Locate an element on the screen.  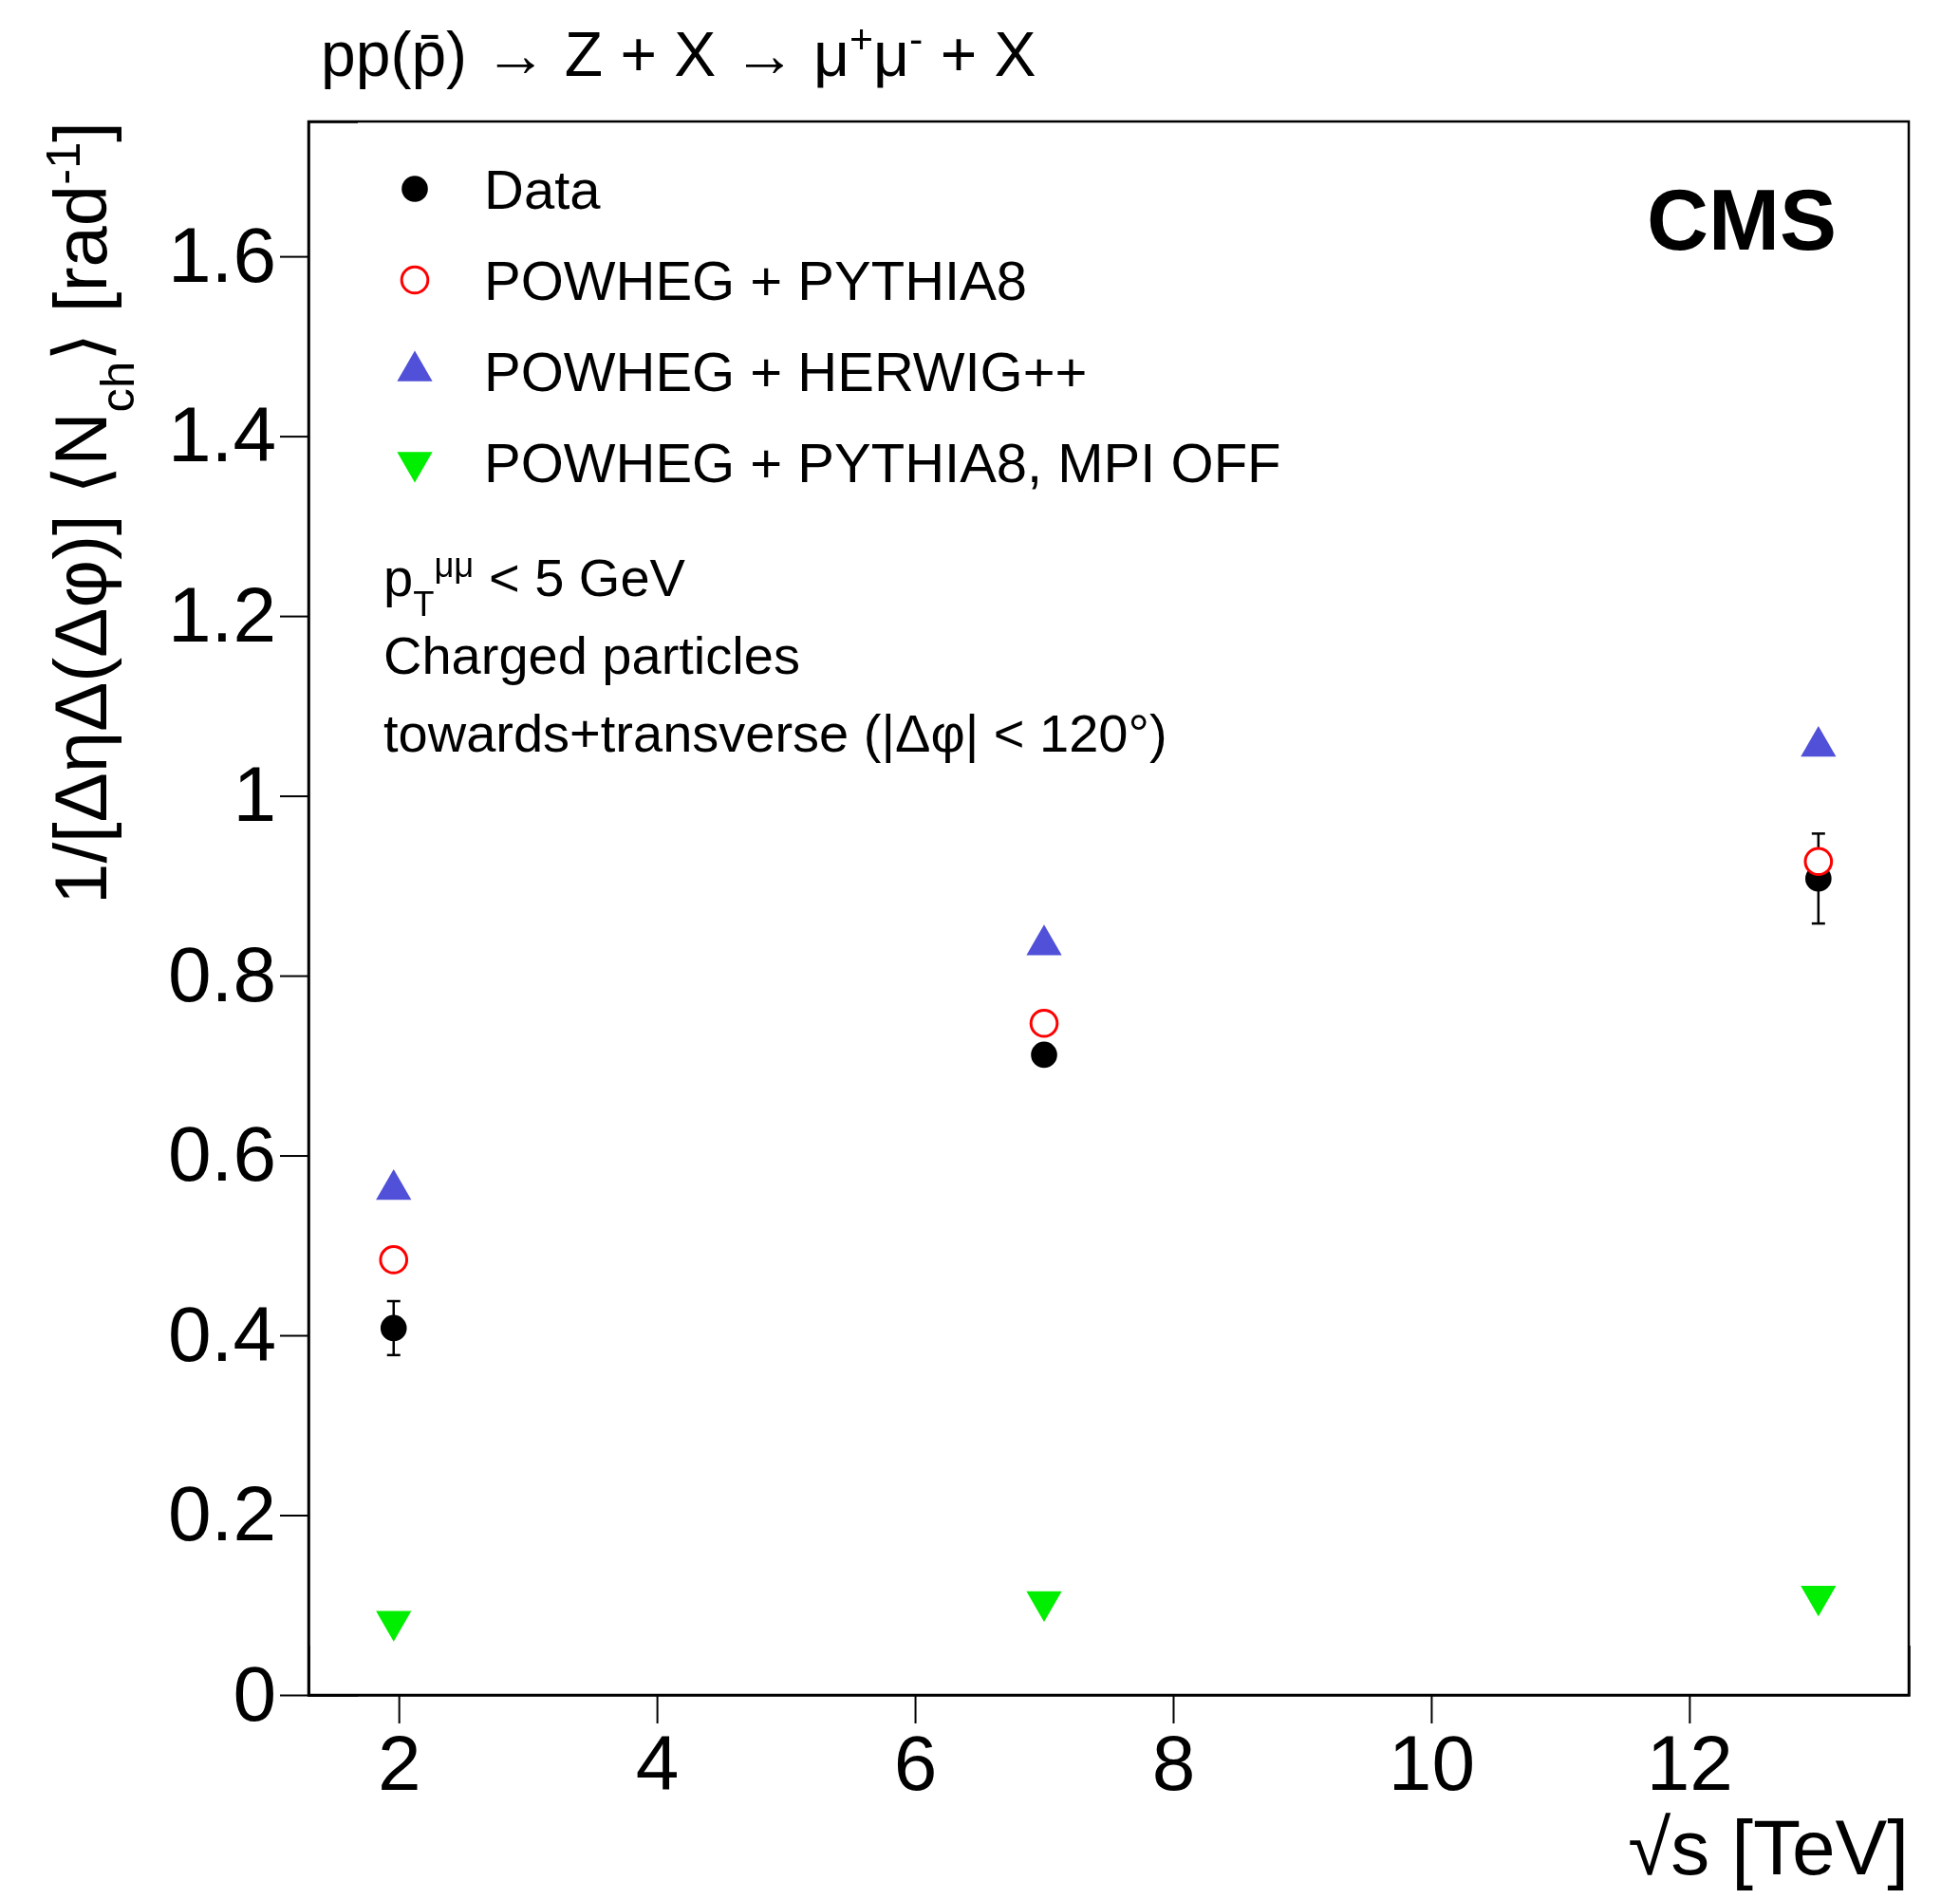
y-tick-label: 0 is located at coordinates (254, 1693).